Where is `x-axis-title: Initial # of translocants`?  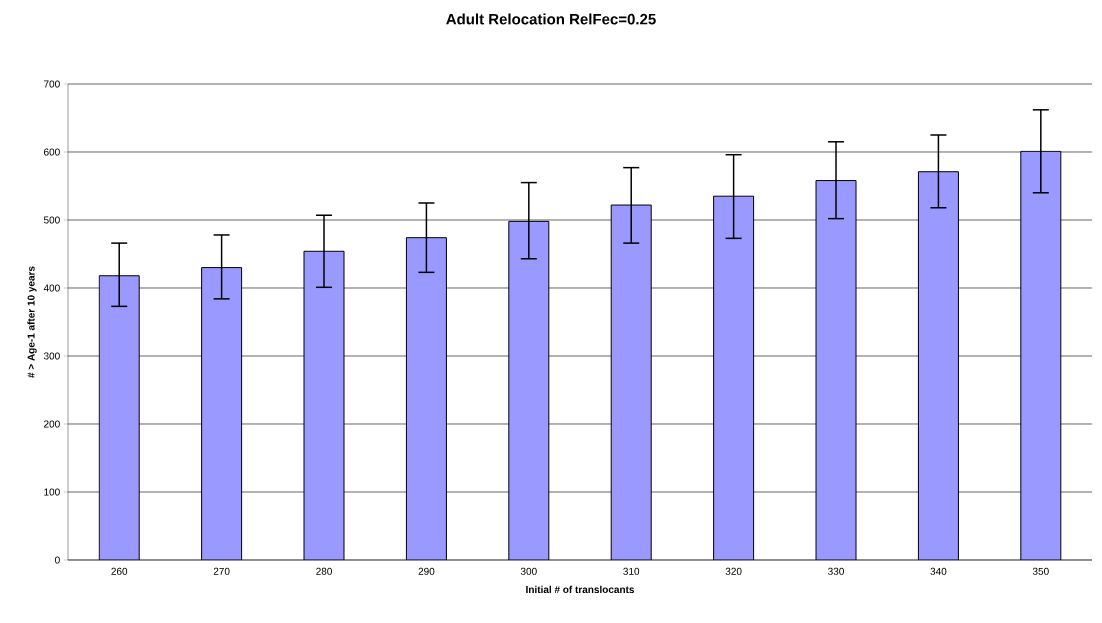 x-axis-title: Initial # of translocants is located at coordinates (580, 589).